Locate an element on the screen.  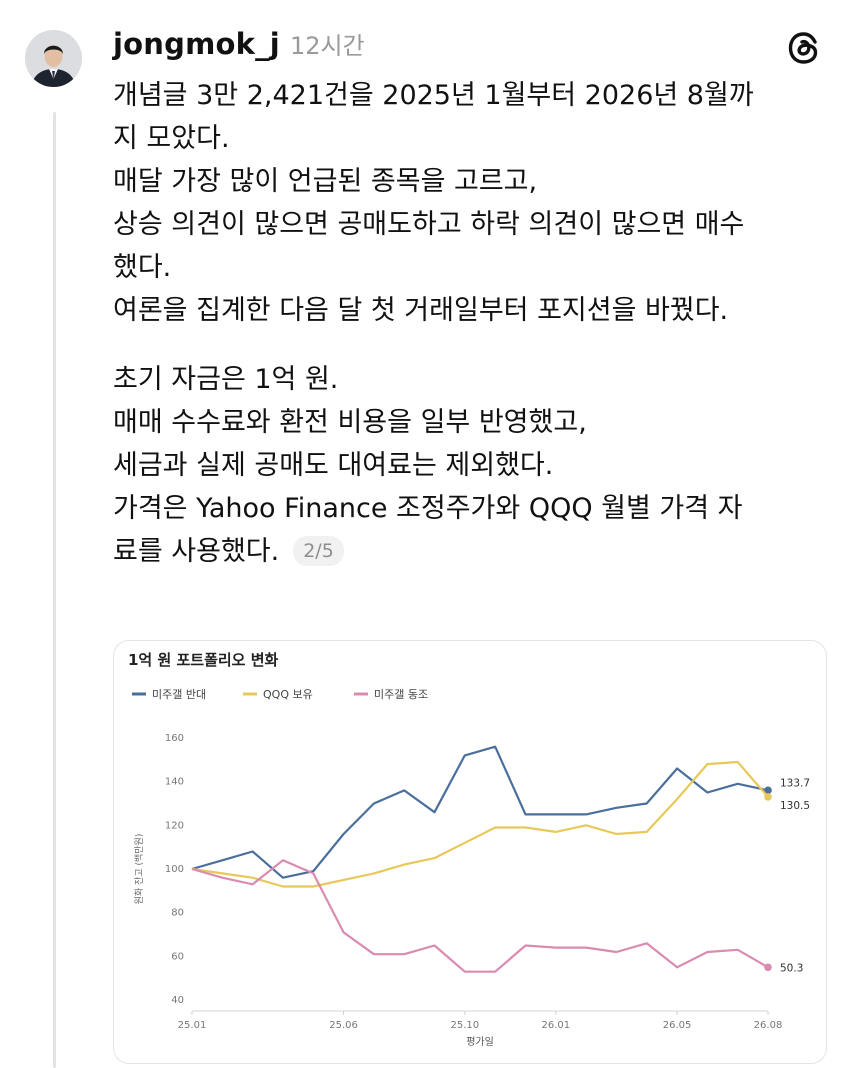
post-line: 매달 가장 많이 언급된 종목을 고르고, is located at coordinates (325, 181).